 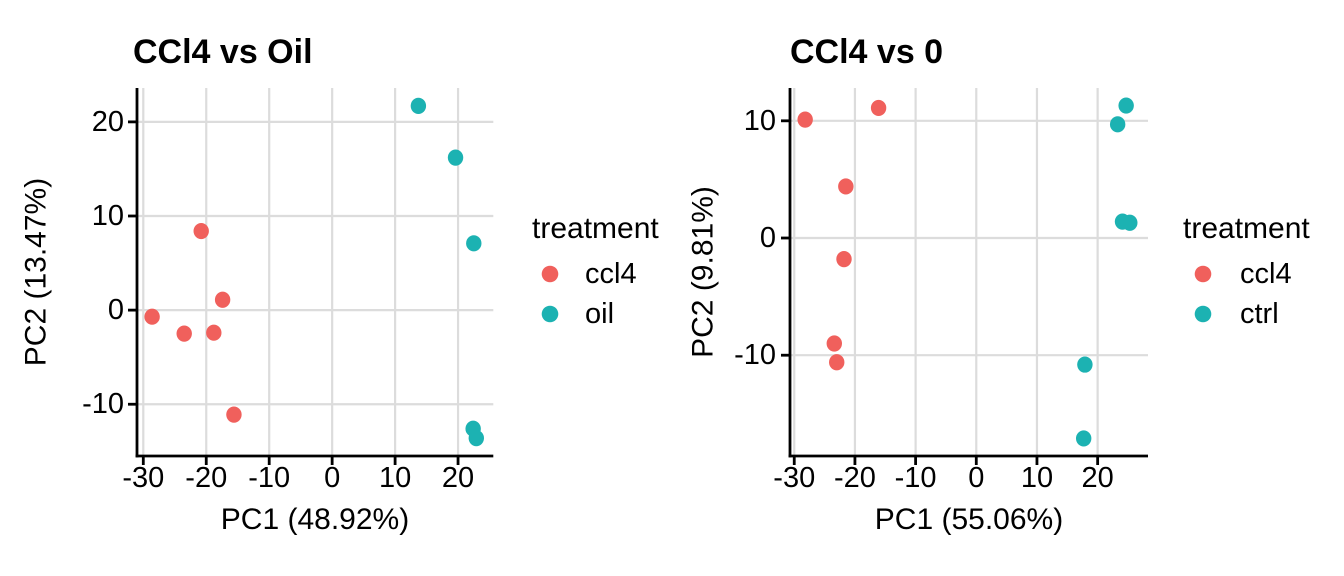 I want to click on legend-swatch-ctrl, so click(x=1203, y=314).